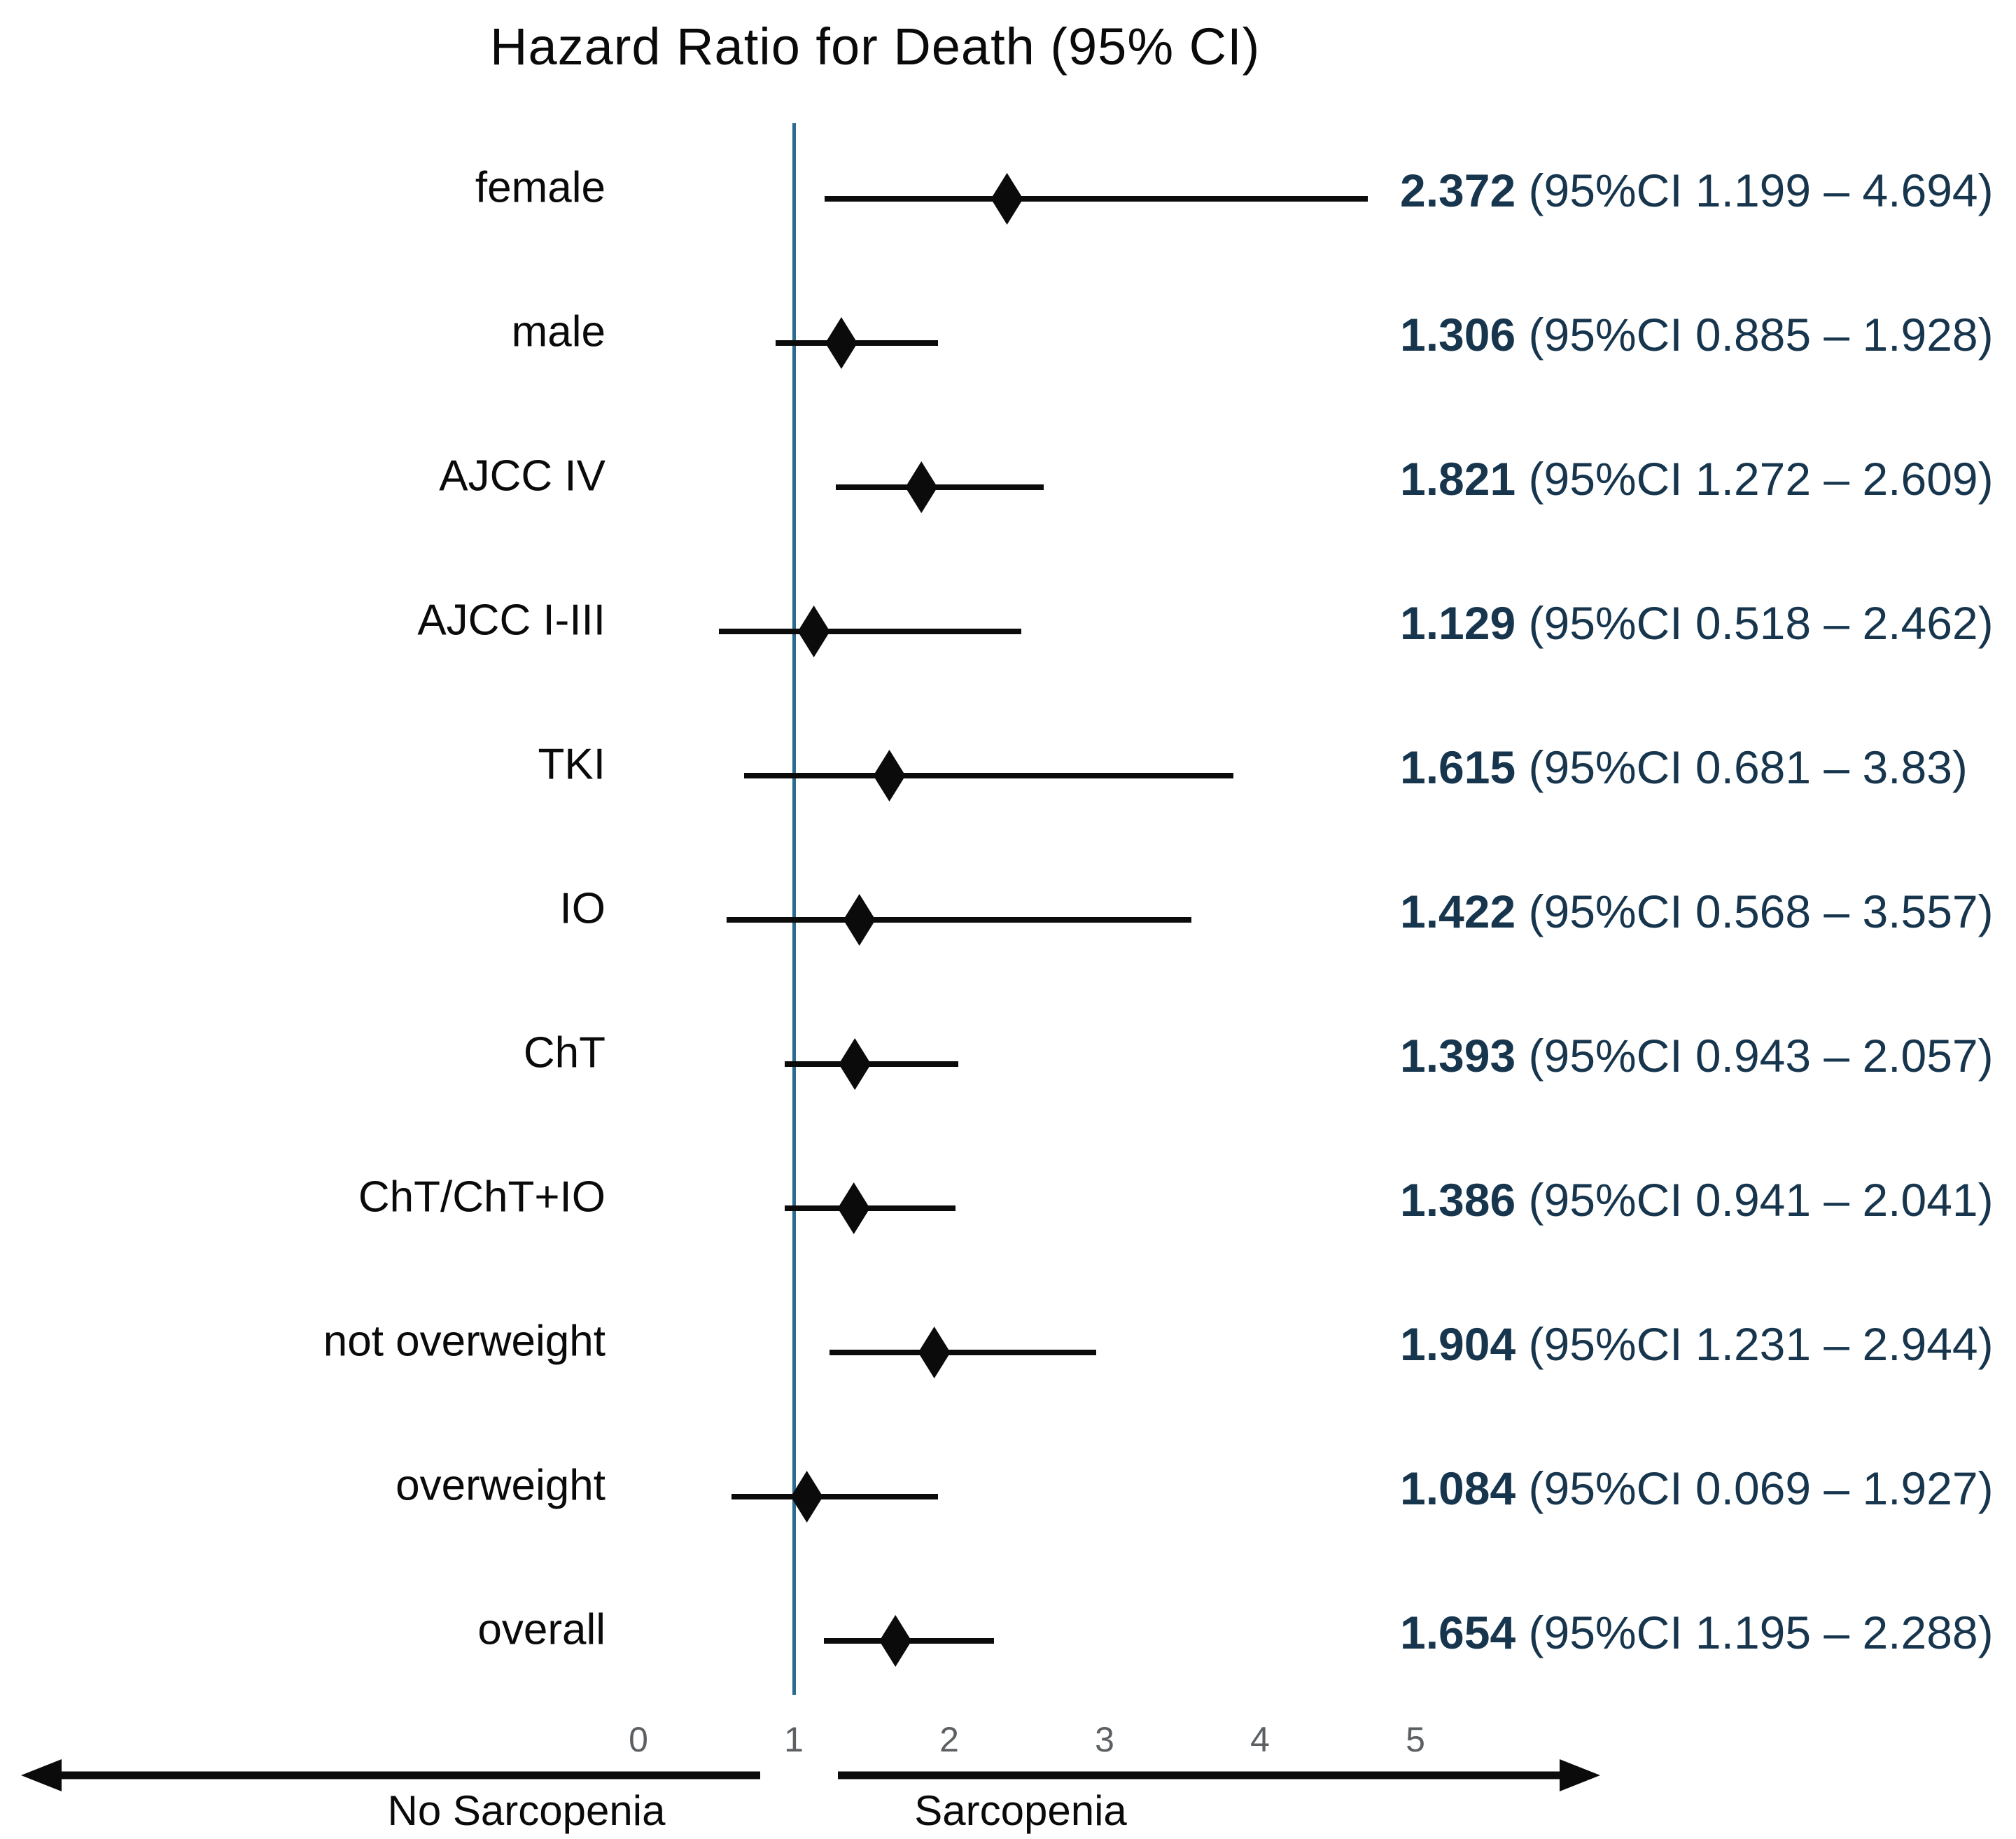  What do you see at coordinates (1697, 1344) in the screenshot?
I see `hr-value-text: 1.904 (95%CI 1.231 – 2.944)` at bounding box center [1697, 1344].